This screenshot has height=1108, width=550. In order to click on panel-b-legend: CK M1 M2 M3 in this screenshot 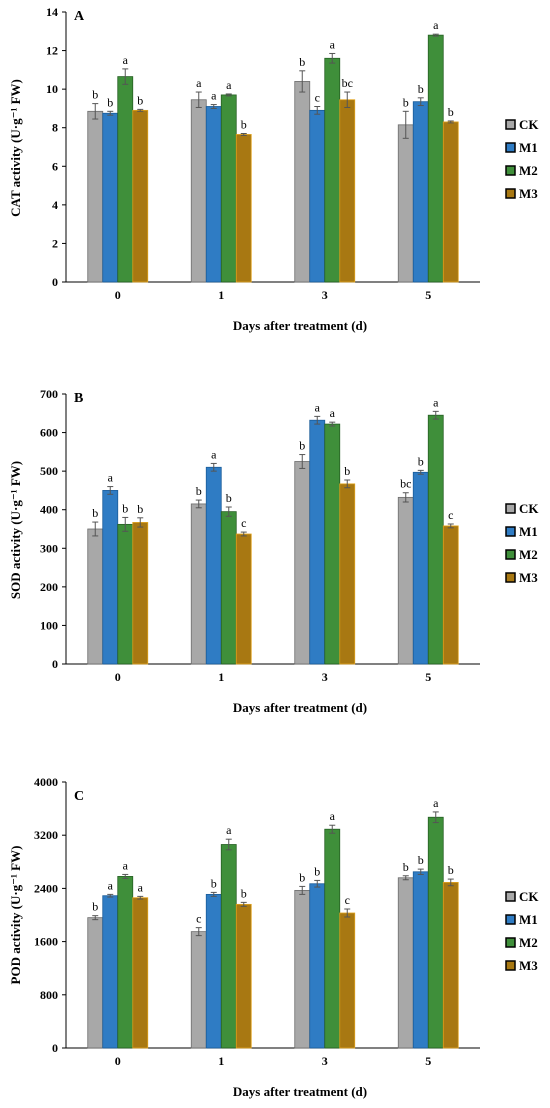, I will do `click(522, 543)`.